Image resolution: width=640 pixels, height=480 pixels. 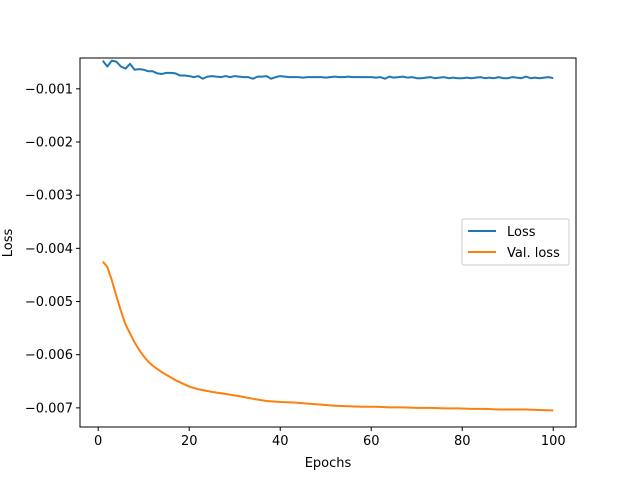 I want to click on x-axis-label: Epochs, so click(x=328, y=463).